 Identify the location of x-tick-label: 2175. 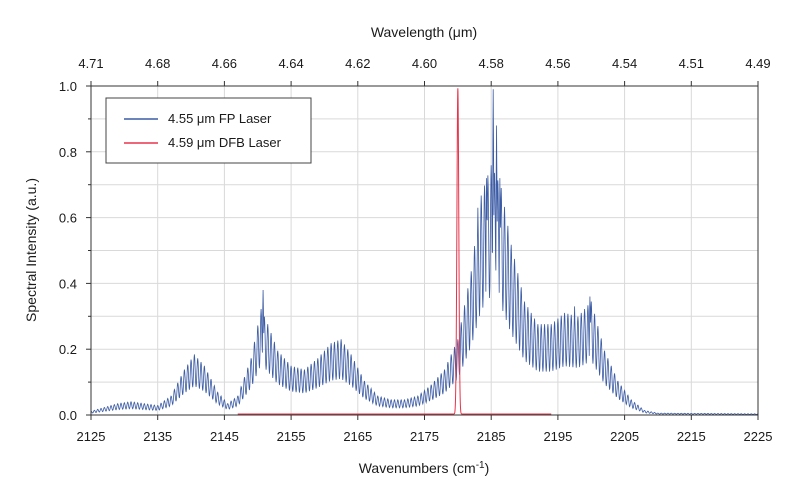
(424, 436).